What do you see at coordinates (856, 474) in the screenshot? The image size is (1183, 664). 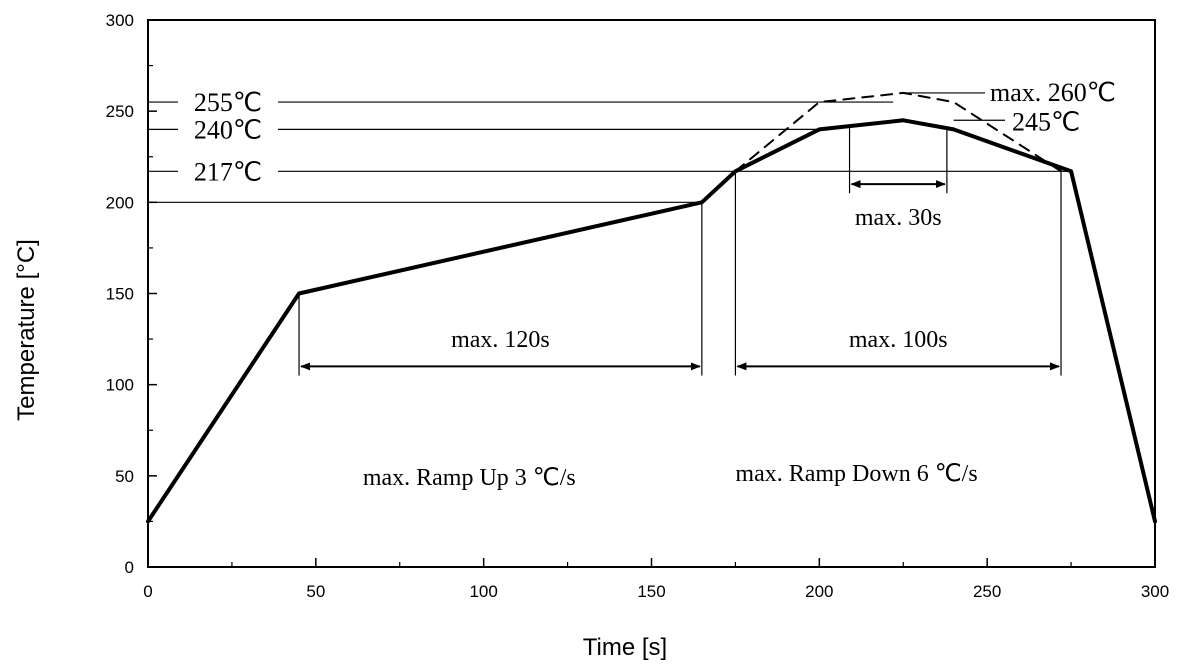 I see `ramp-annotation: max. Ramp Down 6 ℃/s` at bounding box center [856, 474].